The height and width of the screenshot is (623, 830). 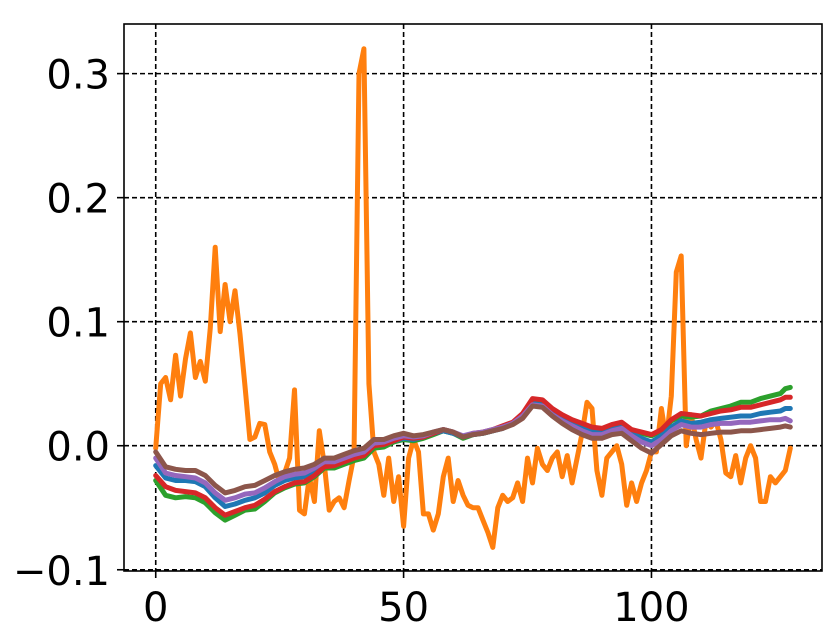 I want to click on y-axis: −0.1 0.0 0.1 0.2 0.3, so click(x=68, y=324).